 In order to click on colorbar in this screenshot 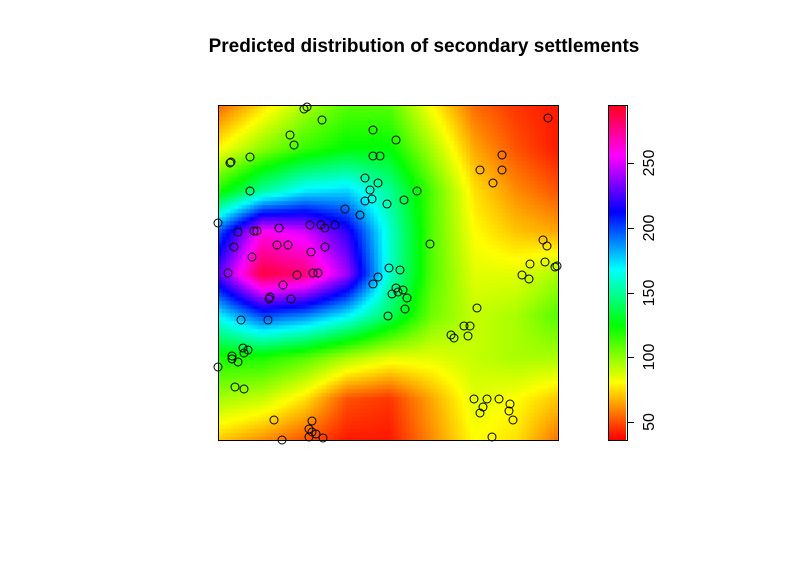, I will do `click(617, 272)`.